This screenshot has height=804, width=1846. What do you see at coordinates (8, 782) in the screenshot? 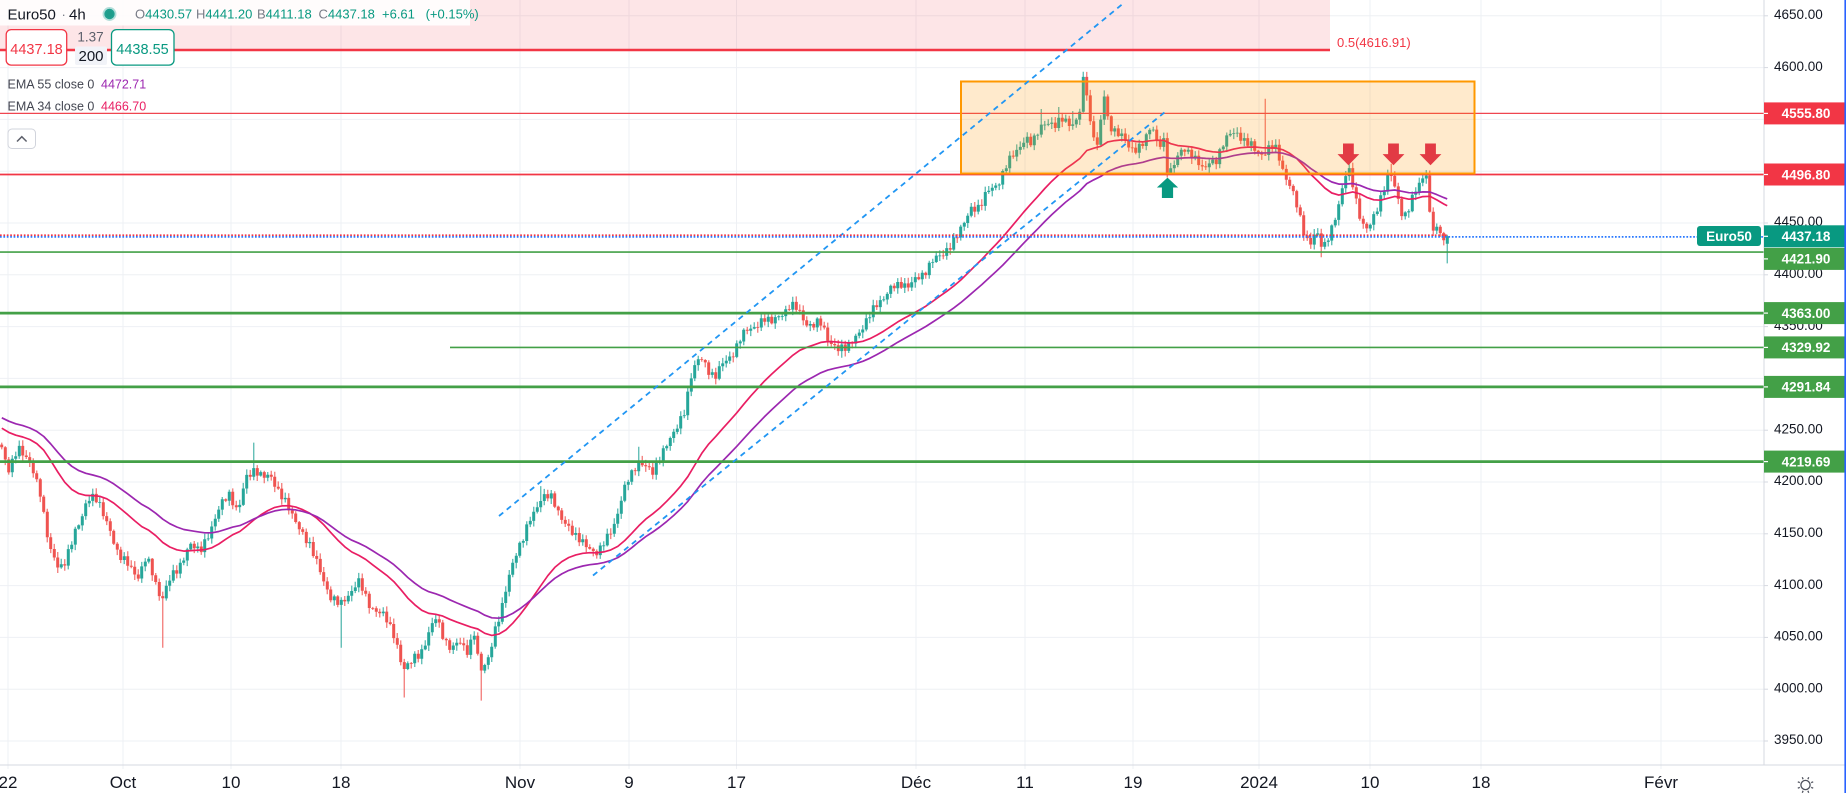
I see `svg-text: 22` at bounding box center [8, 782].